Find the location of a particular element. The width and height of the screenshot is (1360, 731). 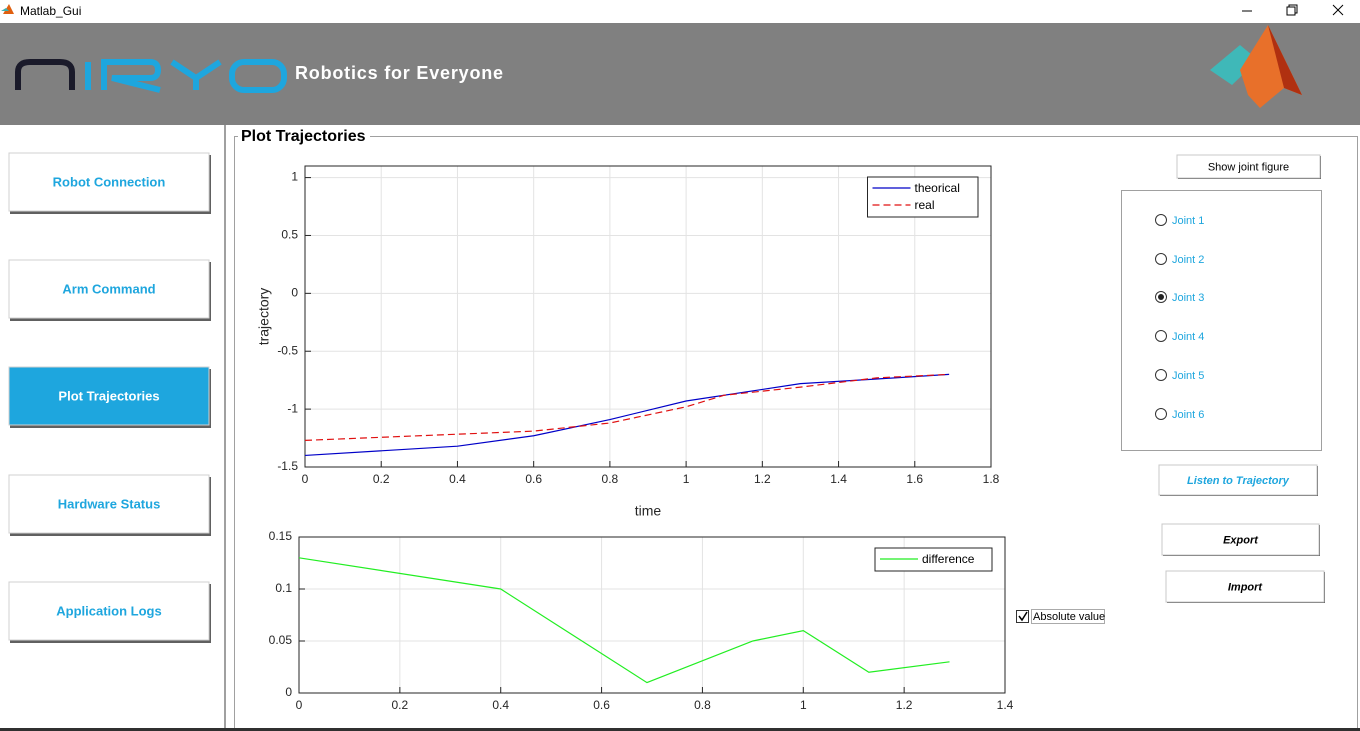

x-axis-label: time is located at coordinates (648, 511).